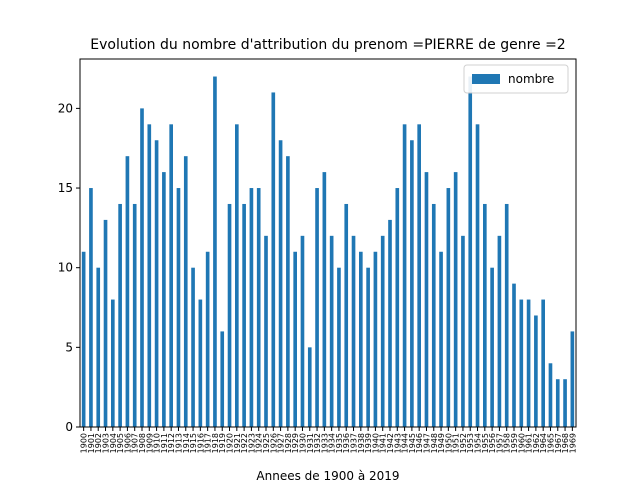  What do you see at coordinates (157, 443) in the screenshot?
I see `x-tick-label: 1910` at bounding box center [157, 443].